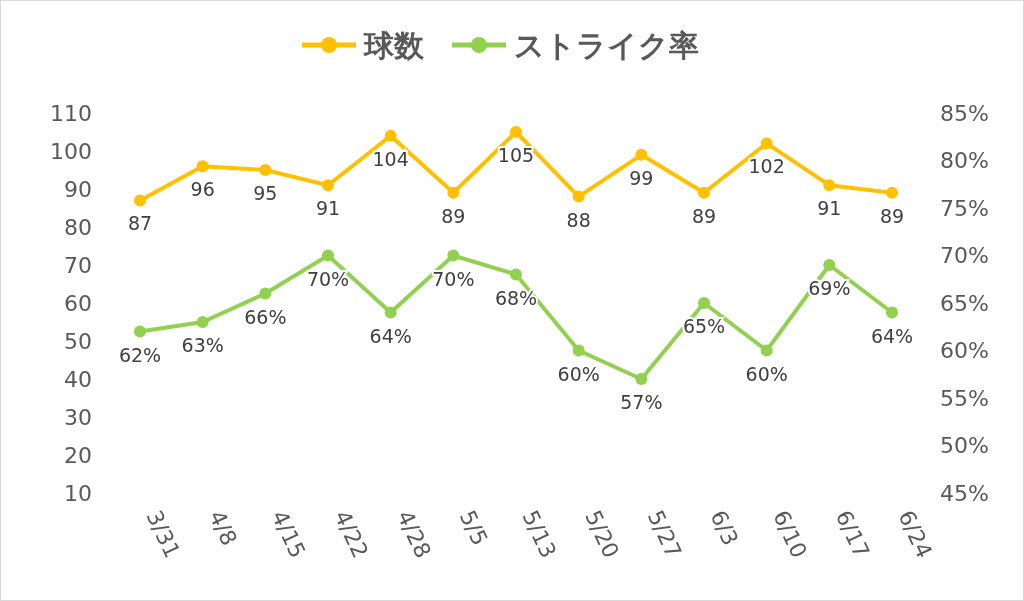 This screenshot has width=1024, height=601. Describe the element at coordinates (78, 341) in the screenshot. I see `y-tick-label: 50` at that location.